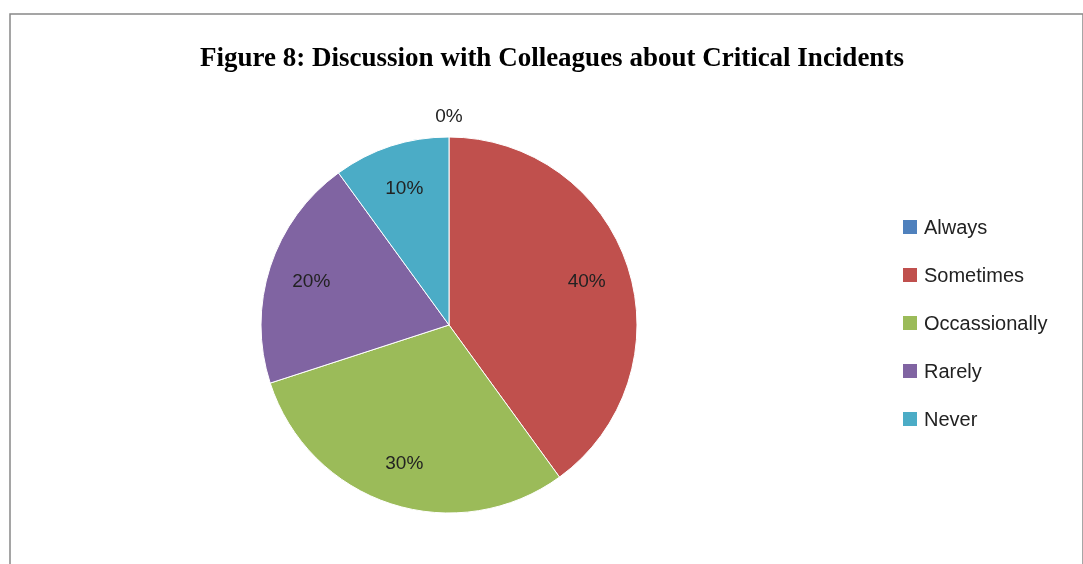  Describe the element at coordinates (956, 227) in the screenshot. I see `legend-label: Always` at that location.